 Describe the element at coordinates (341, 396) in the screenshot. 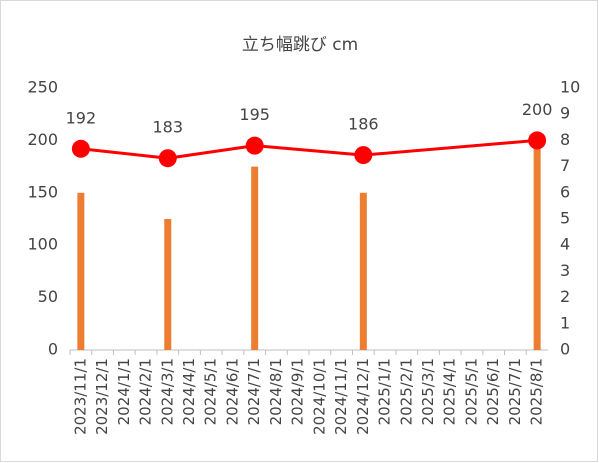

I see `x-tick-label: 2024/11/1` at that location.